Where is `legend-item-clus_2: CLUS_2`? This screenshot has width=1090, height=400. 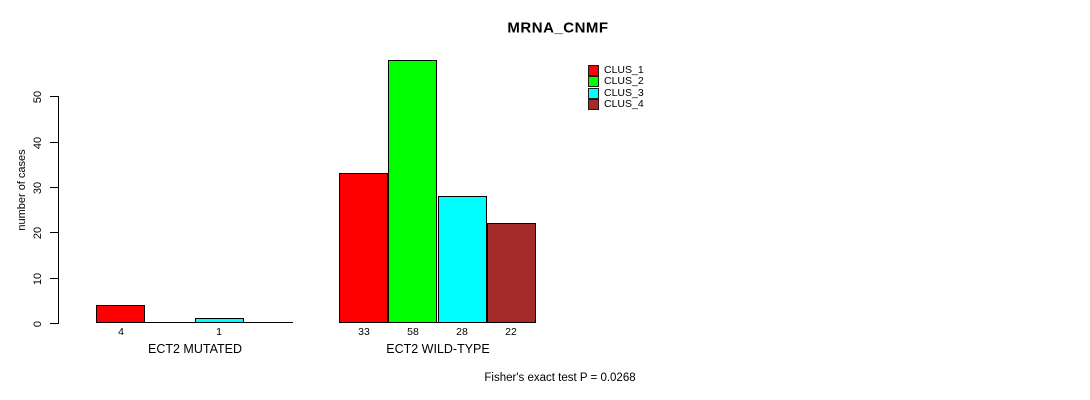
legend-item-clus_2: CLUS_2 is located at coordinates (616, 81).